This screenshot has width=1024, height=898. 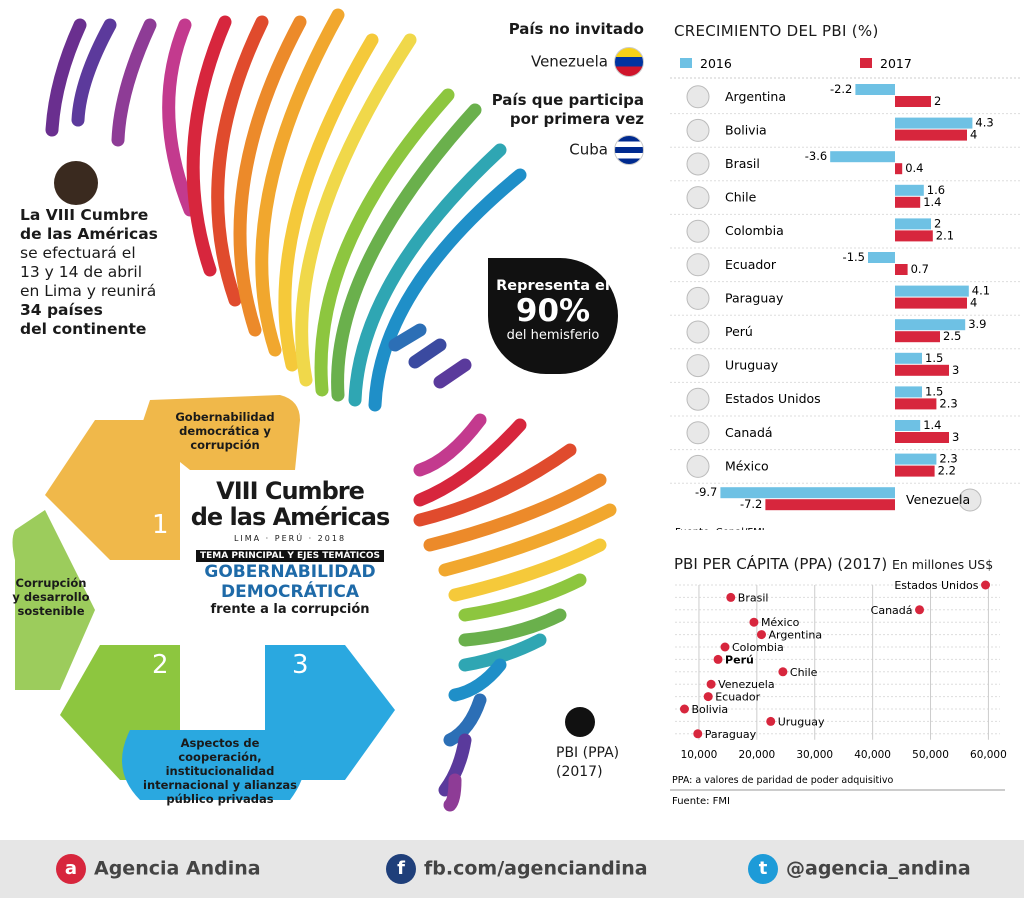 I want to click on category-label: México, so click(x=747, y=465).